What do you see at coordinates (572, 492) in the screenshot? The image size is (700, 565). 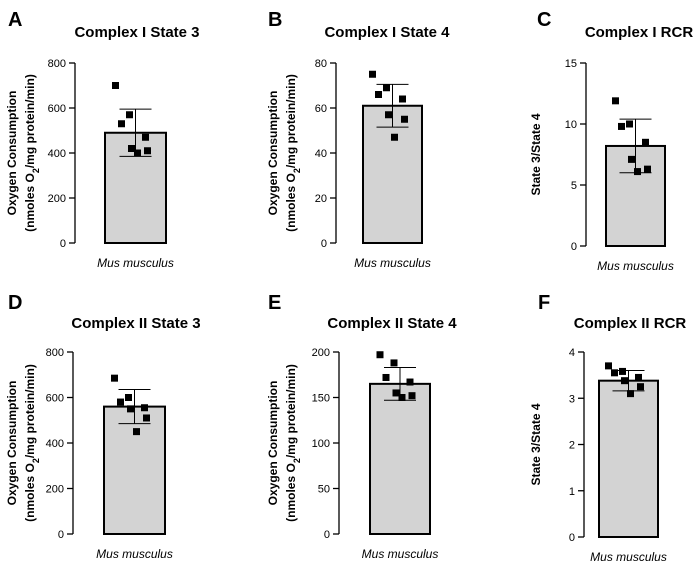 I see `y-tick-label: 1` at bounding box center [572, 492].